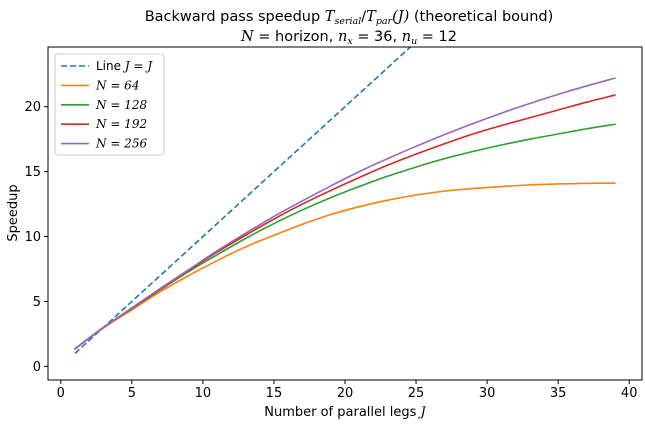 The height and width of the screenshot is (424, 645). What do you see at coordinates (121, 144) in the screenshot?
I see `legend-label-4: N = 256` at bounding box center [121, 144].